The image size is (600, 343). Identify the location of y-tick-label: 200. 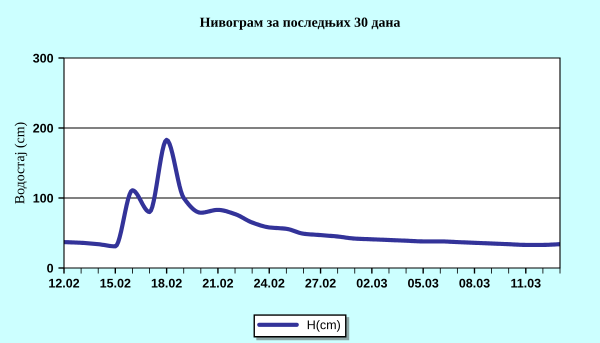
(43, 128).